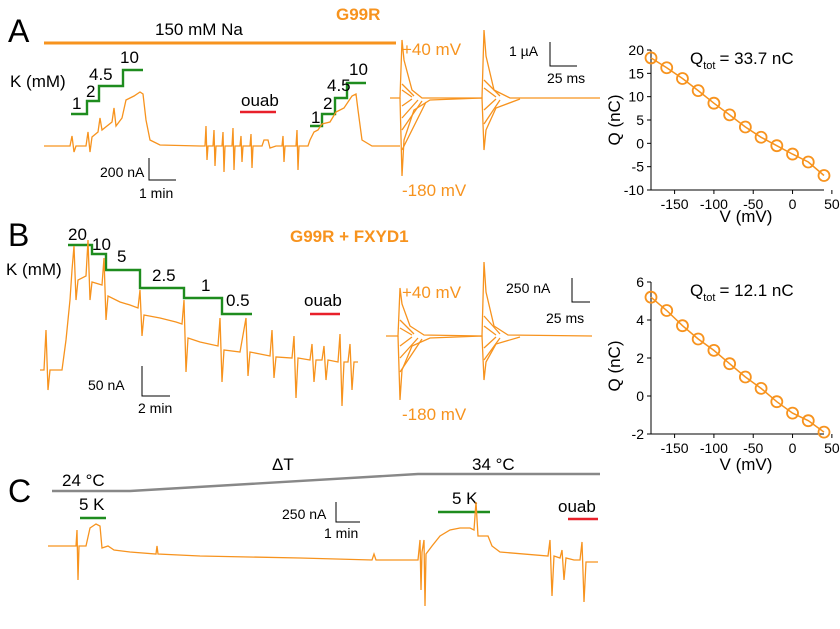 This screenshot has height=629, width=840. Describe the element at coordinates (315, 117) in the screenshot. I see `k-step-a-r1: 1` at that location.